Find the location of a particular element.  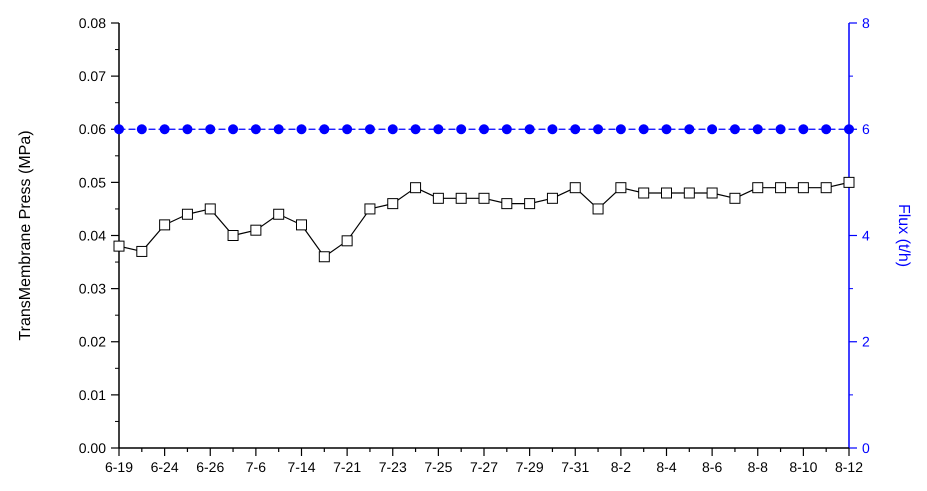

y2-tick-label: 0 is located at coordinates (866, 448).